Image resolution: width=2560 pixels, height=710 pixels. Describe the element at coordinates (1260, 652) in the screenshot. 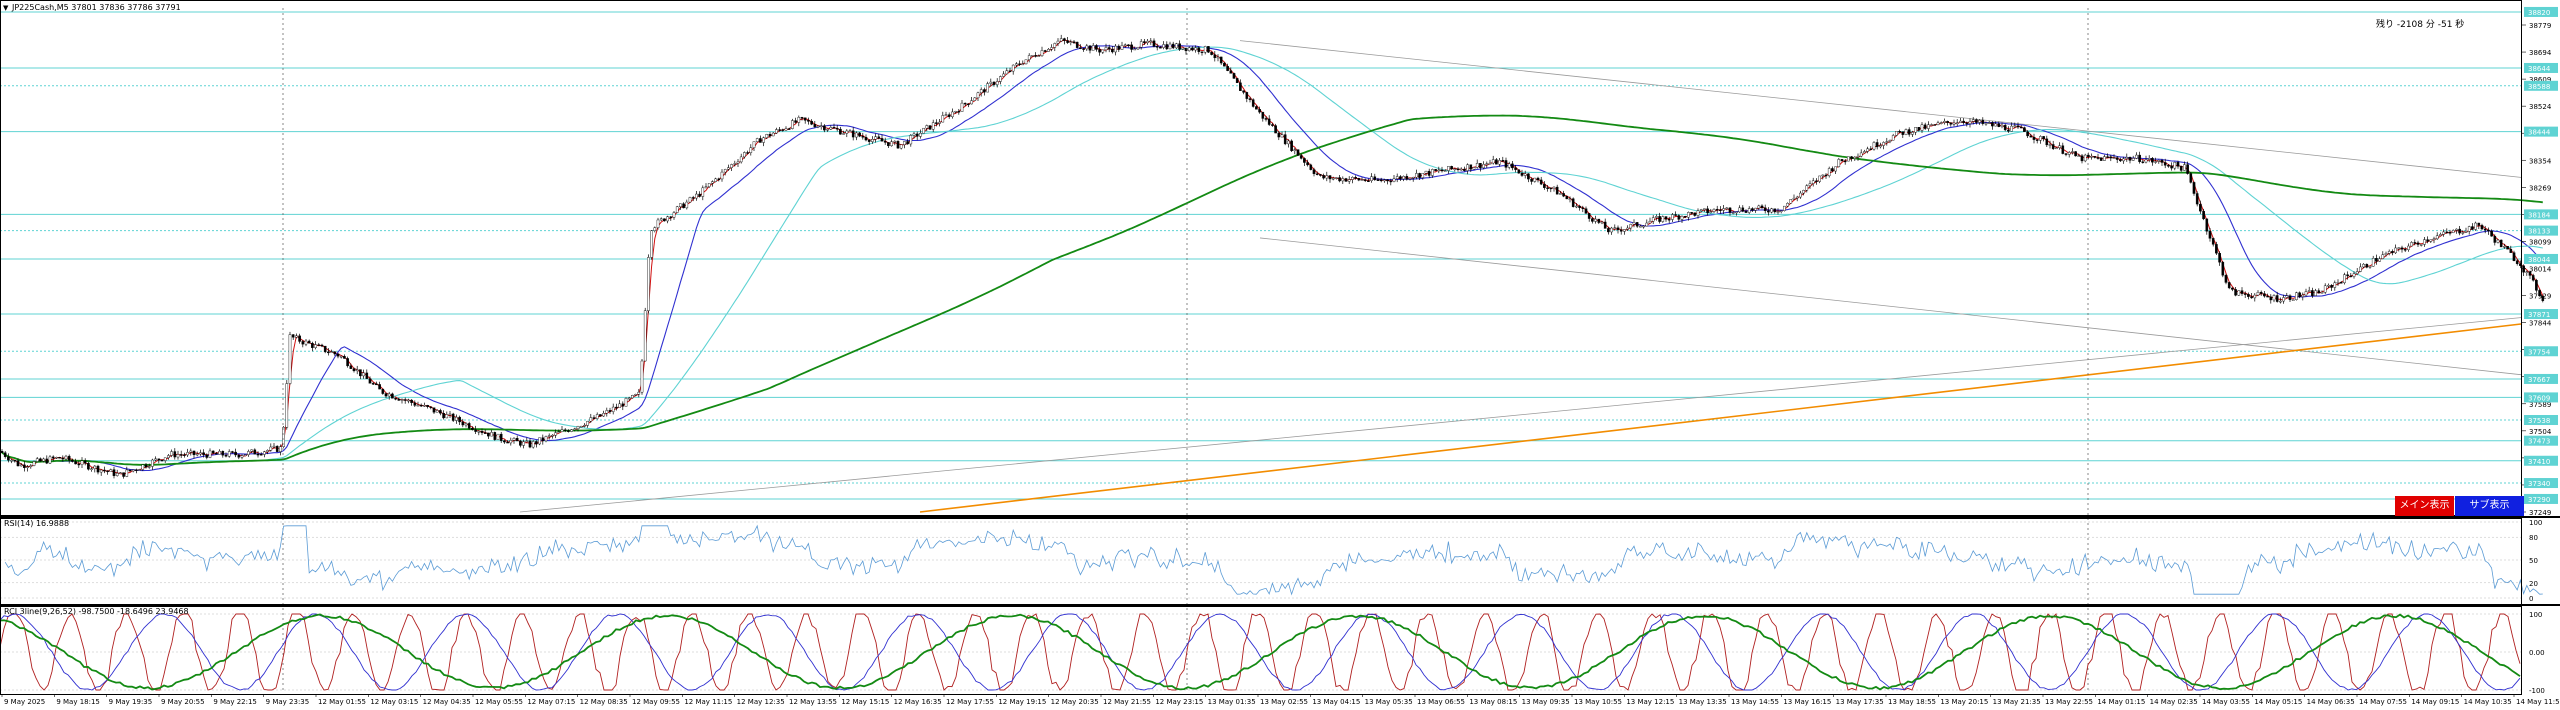

I see `rci-long-line` at that location.